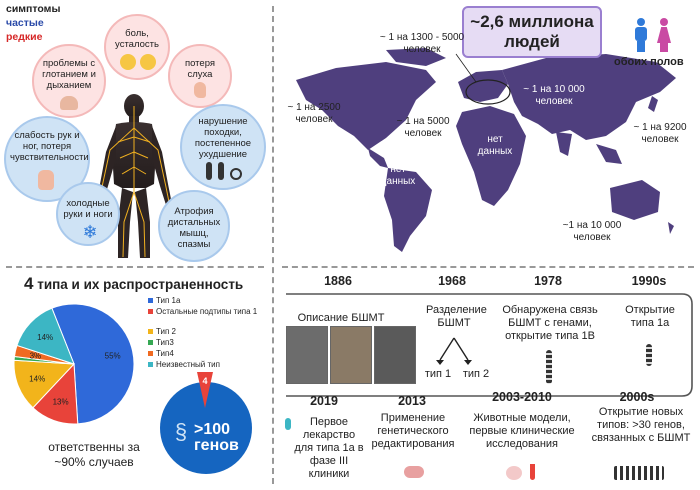 This screenshot has width=700, height=490. I want to click on symptom-hearing-loss: потеря слуха, so click(200, 76).